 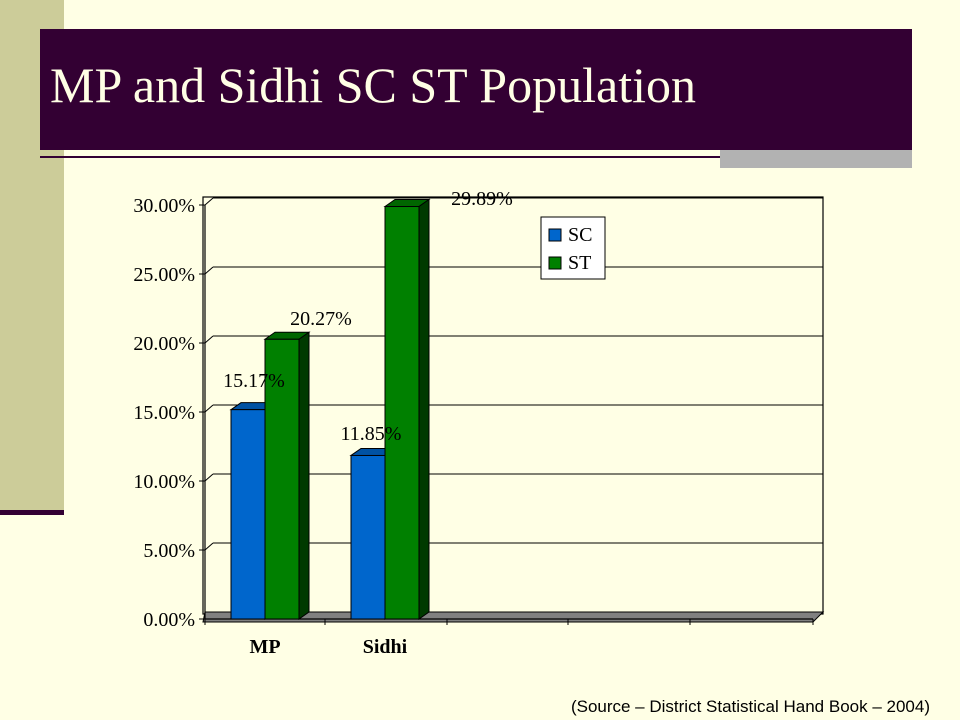 I want to click on data-label-sc-mp: 15.17%, so click(x=254, y=381).